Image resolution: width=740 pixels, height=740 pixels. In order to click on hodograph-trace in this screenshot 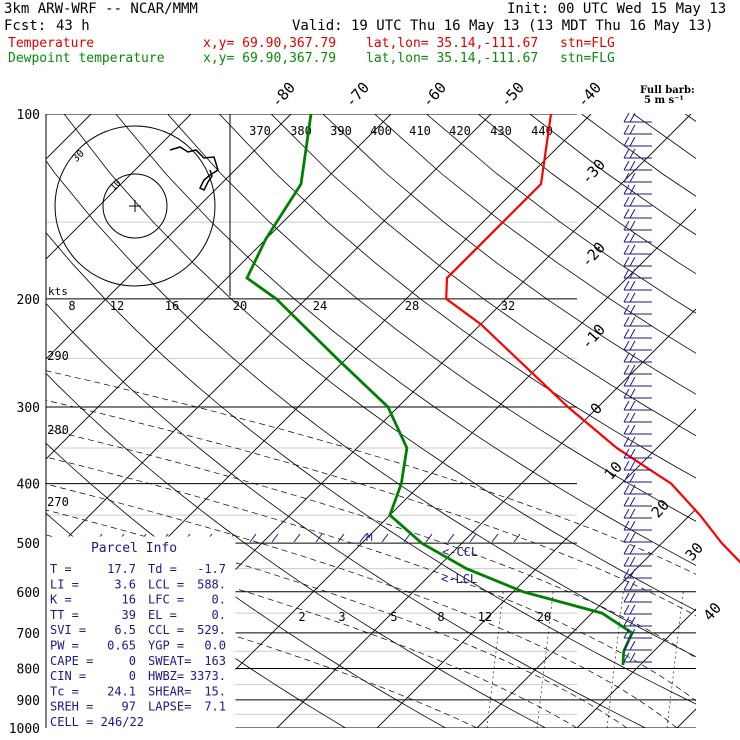, I will do `click(194, 169)`.